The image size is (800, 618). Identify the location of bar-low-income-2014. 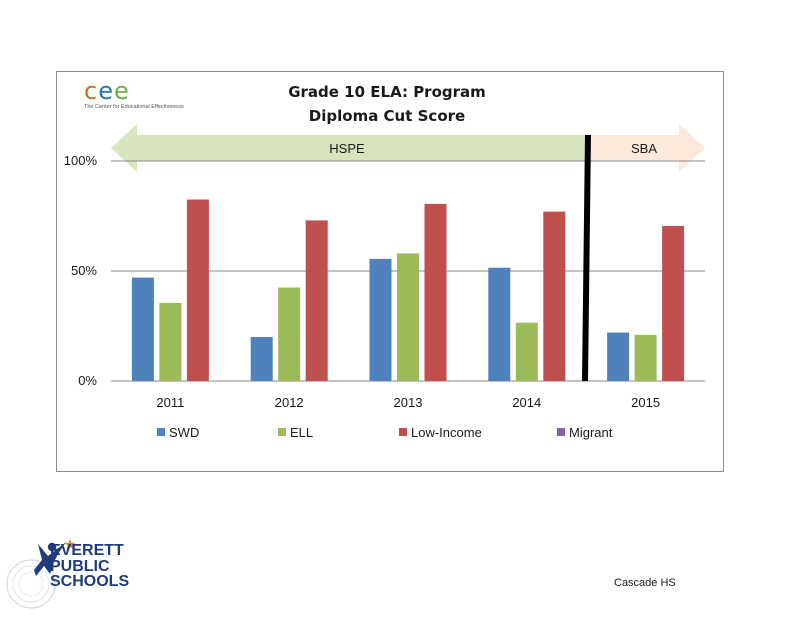
(554, 296).